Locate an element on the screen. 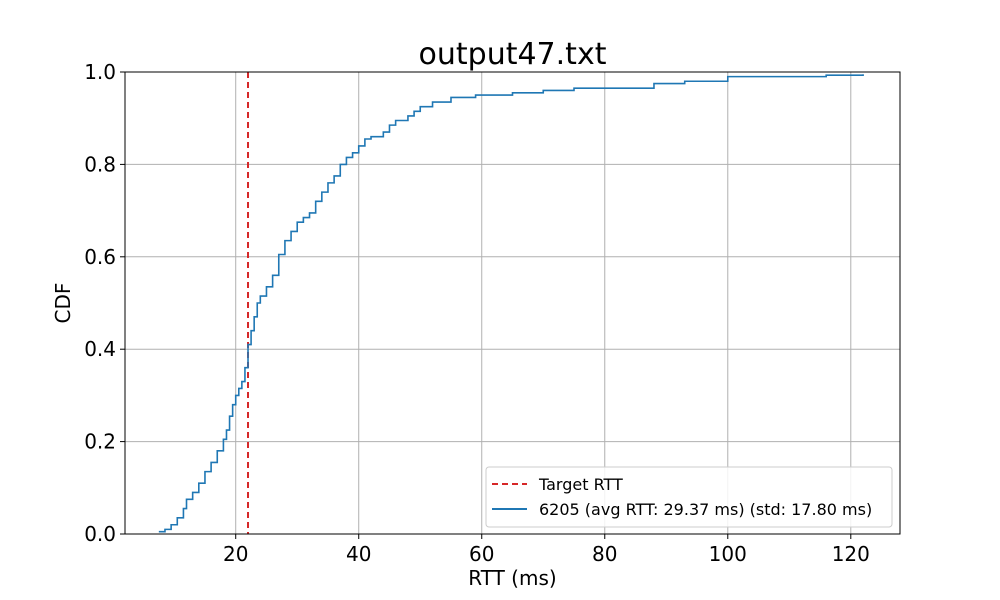 The width and height of the screenshot is (1000, 600). x-tick-label: 20 is located at coordinates (235, 554).